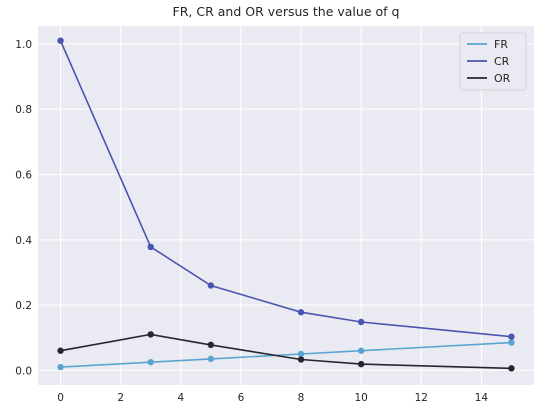  Describe the element at coordinates (23, 45) in the screenshot. I see `y-tick-label: 1.0` at that location.